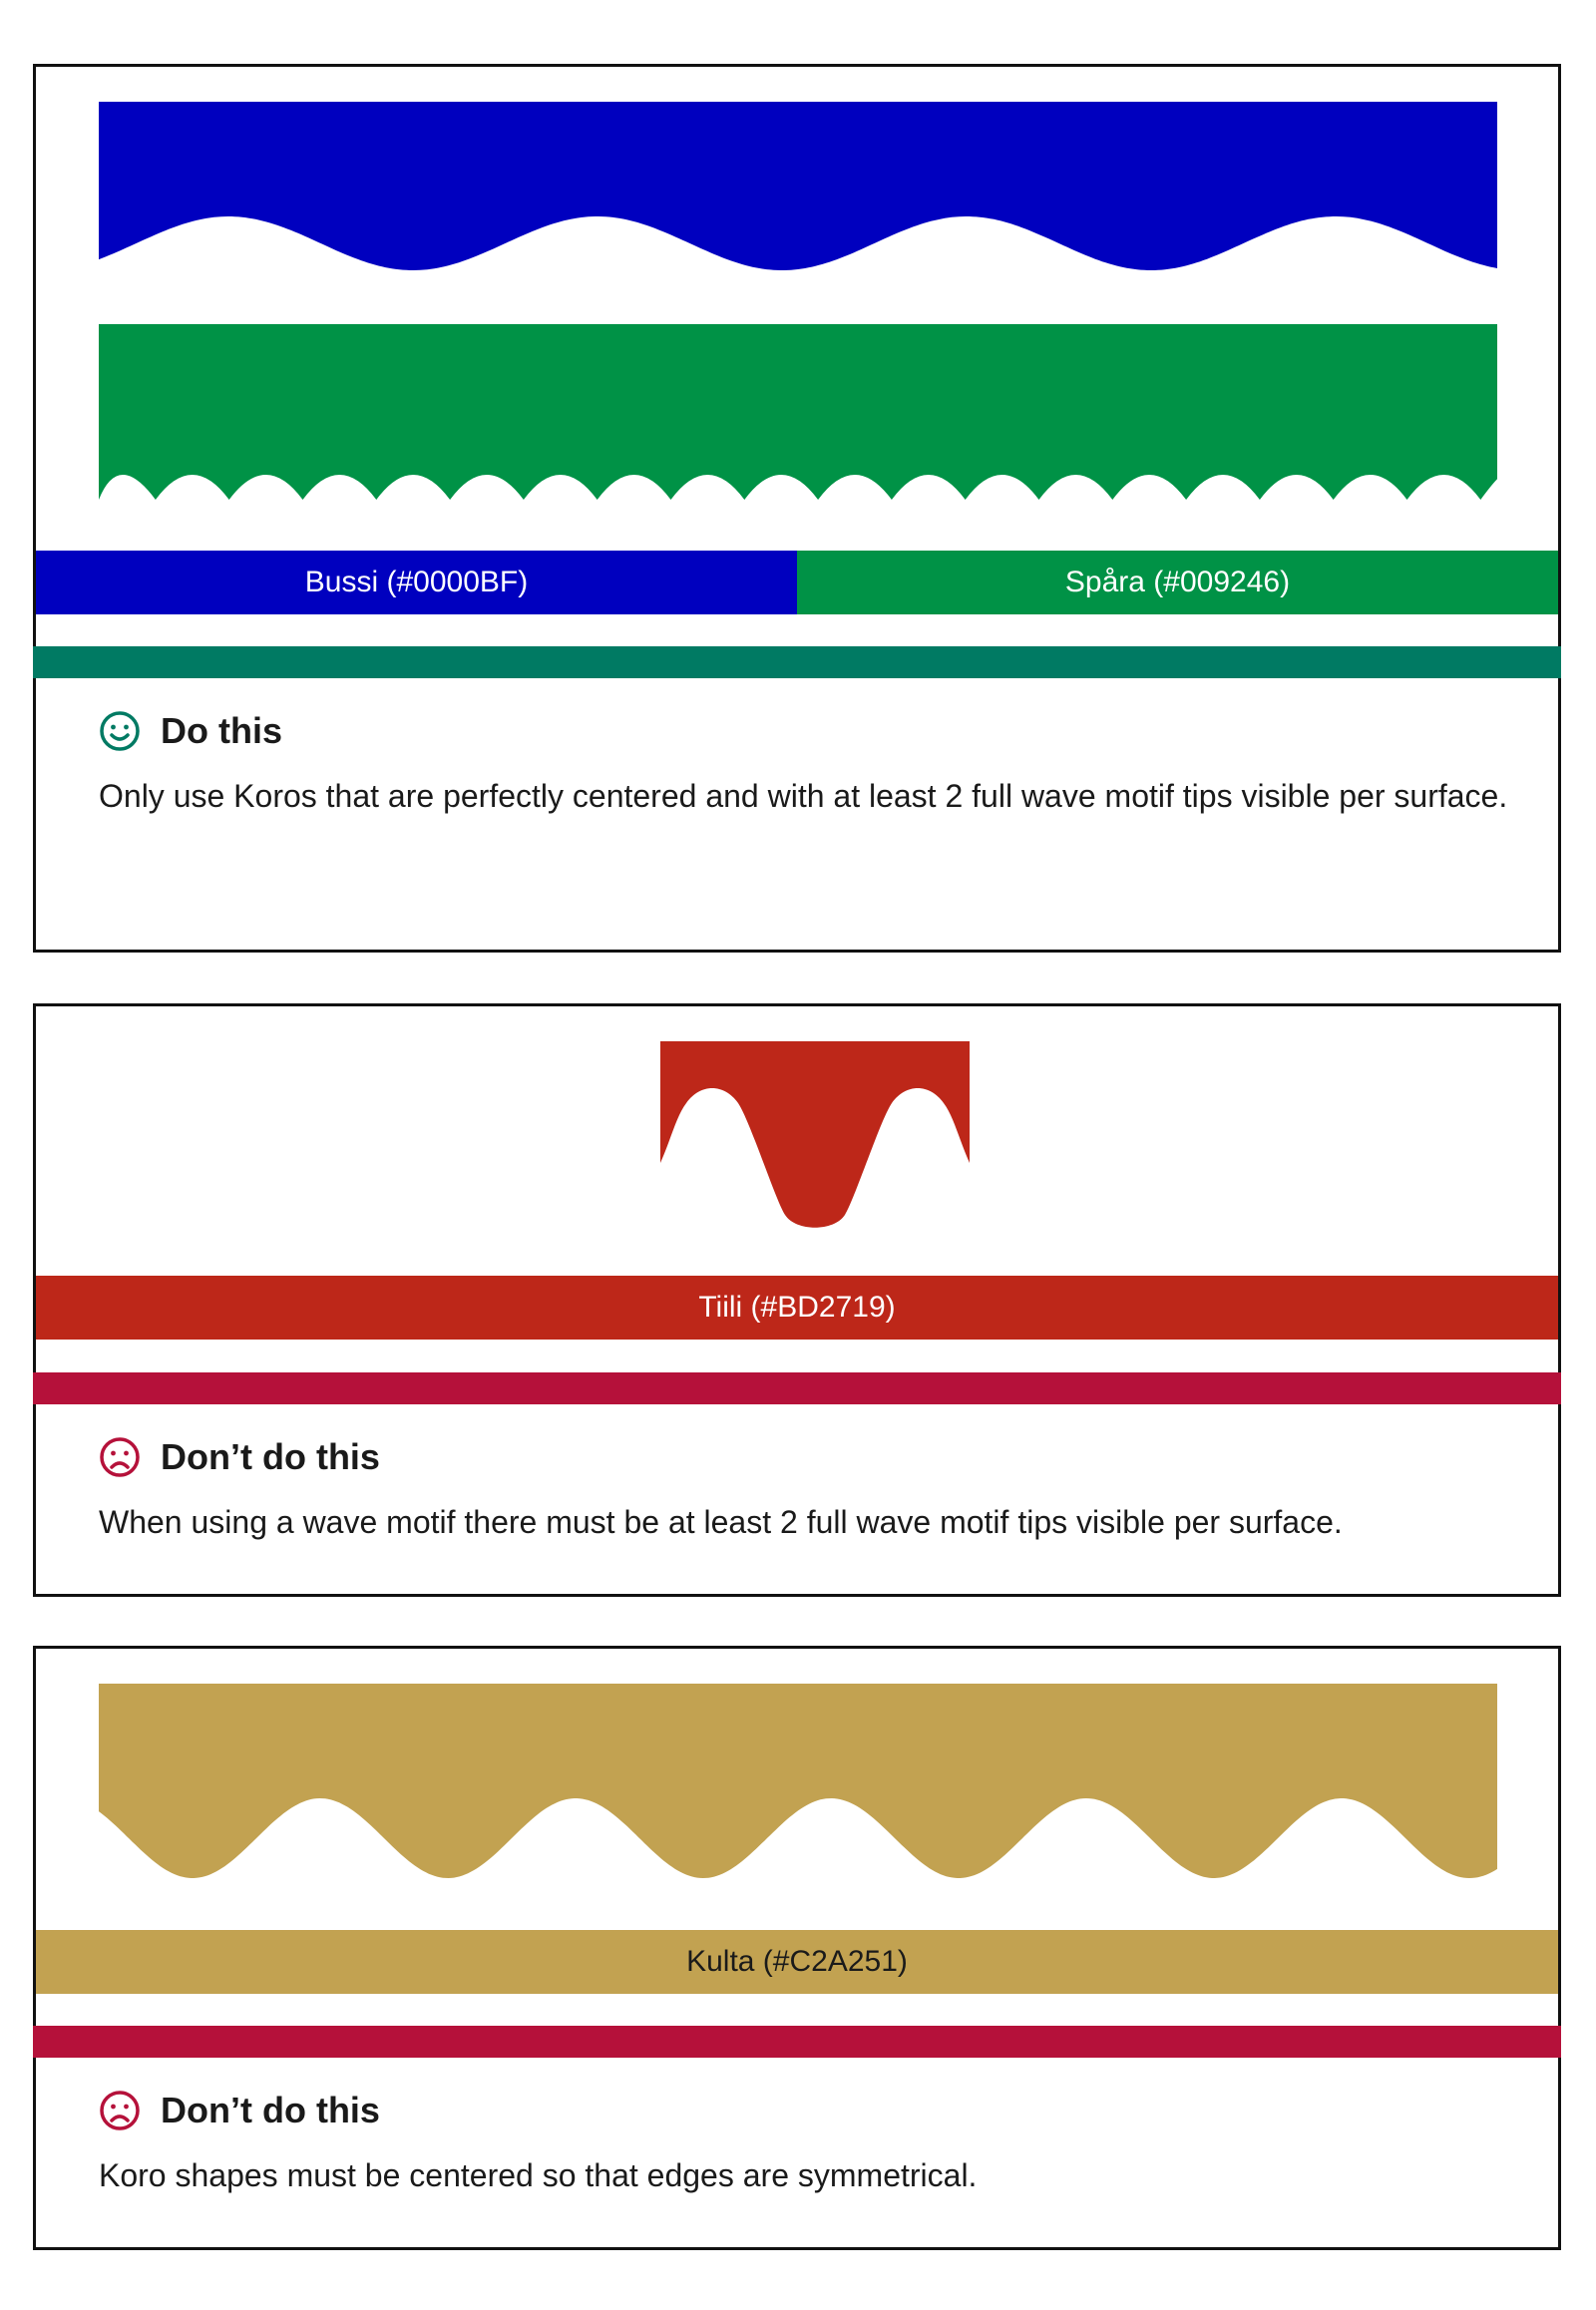 This screenshot has width=1596, height=2310. I want to click on verdict-title: Do this, so click(221, 730).